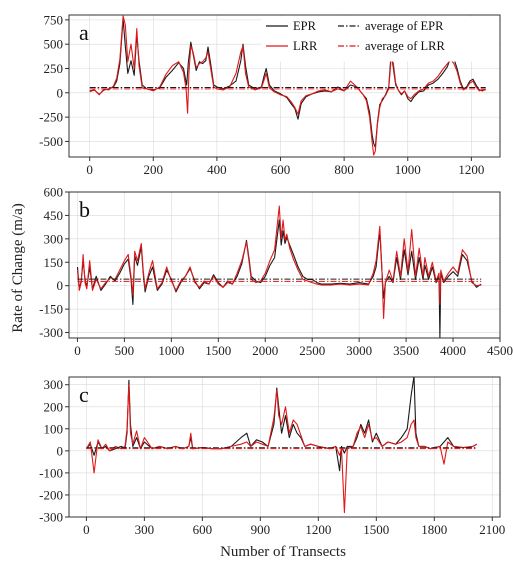 The image size is (513, 564). What do you see at coordinates (359, 350) in the screenshot?
I see `x-tick-label: 3000` at bounding box center [359, 350].